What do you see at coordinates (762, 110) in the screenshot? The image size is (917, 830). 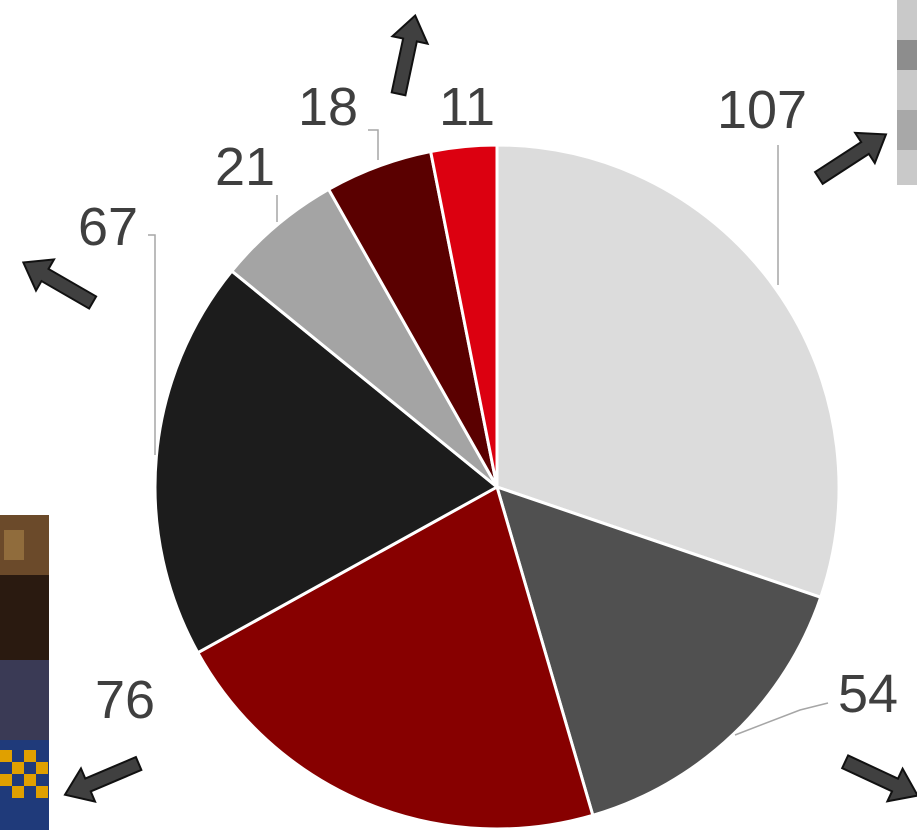 I see `data-label-107: 107` at bounding box center [762, 110].